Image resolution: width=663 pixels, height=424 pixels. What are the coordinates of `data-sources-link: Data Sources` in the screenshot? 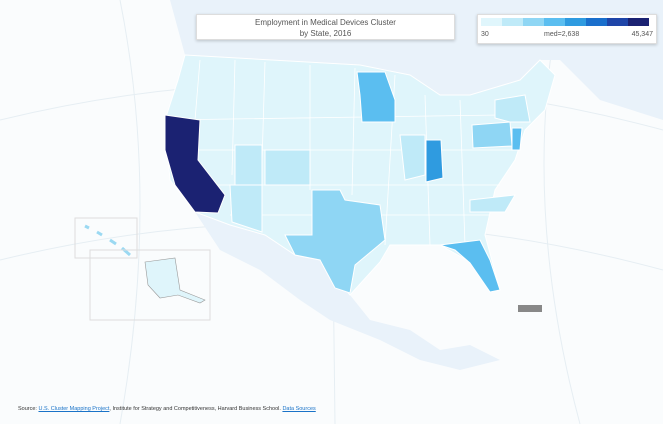 It's located at (299, 409).